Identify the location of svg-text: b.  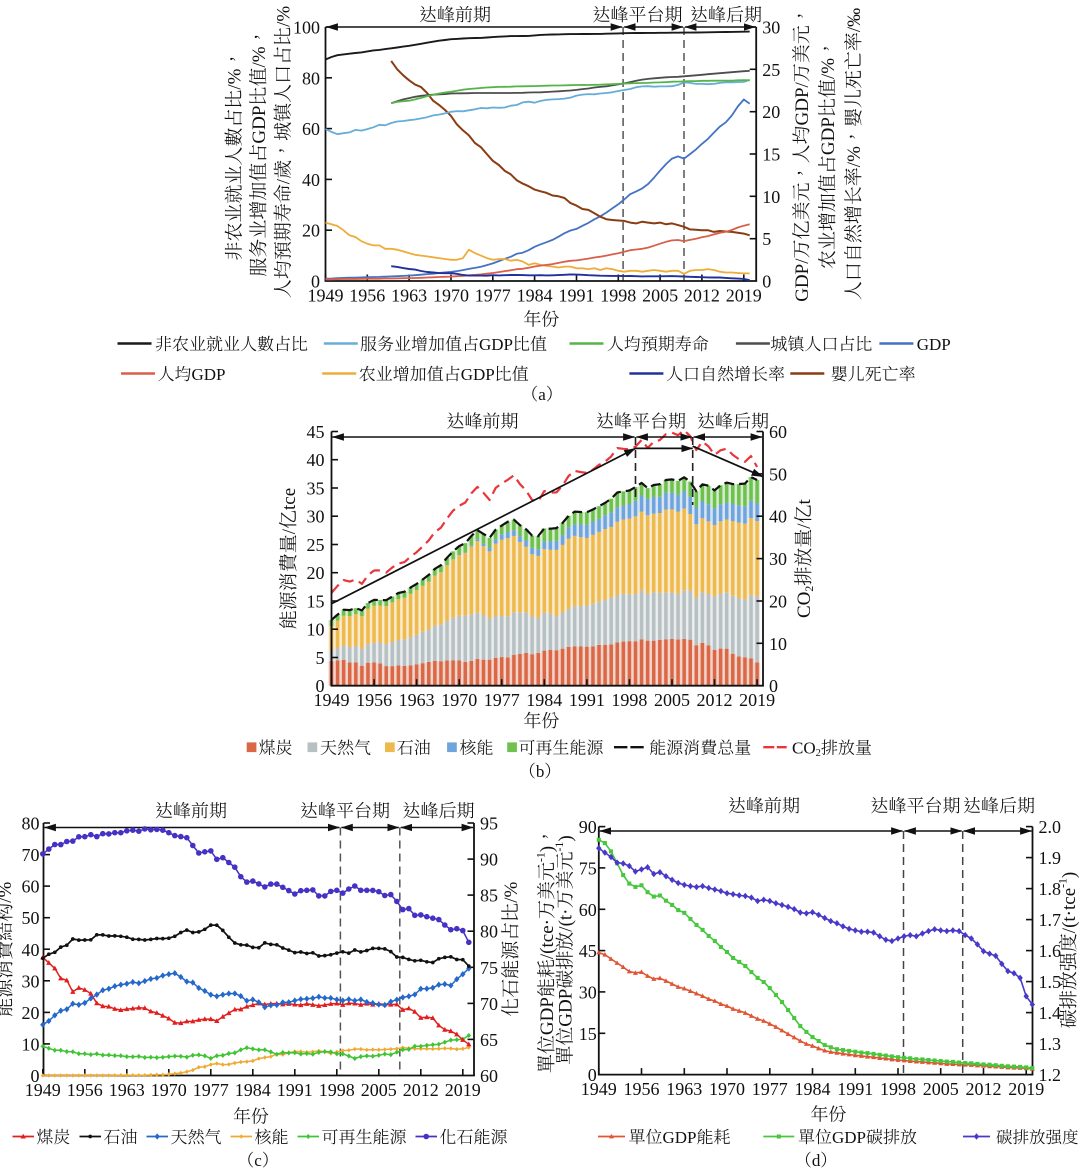
(540, 771).